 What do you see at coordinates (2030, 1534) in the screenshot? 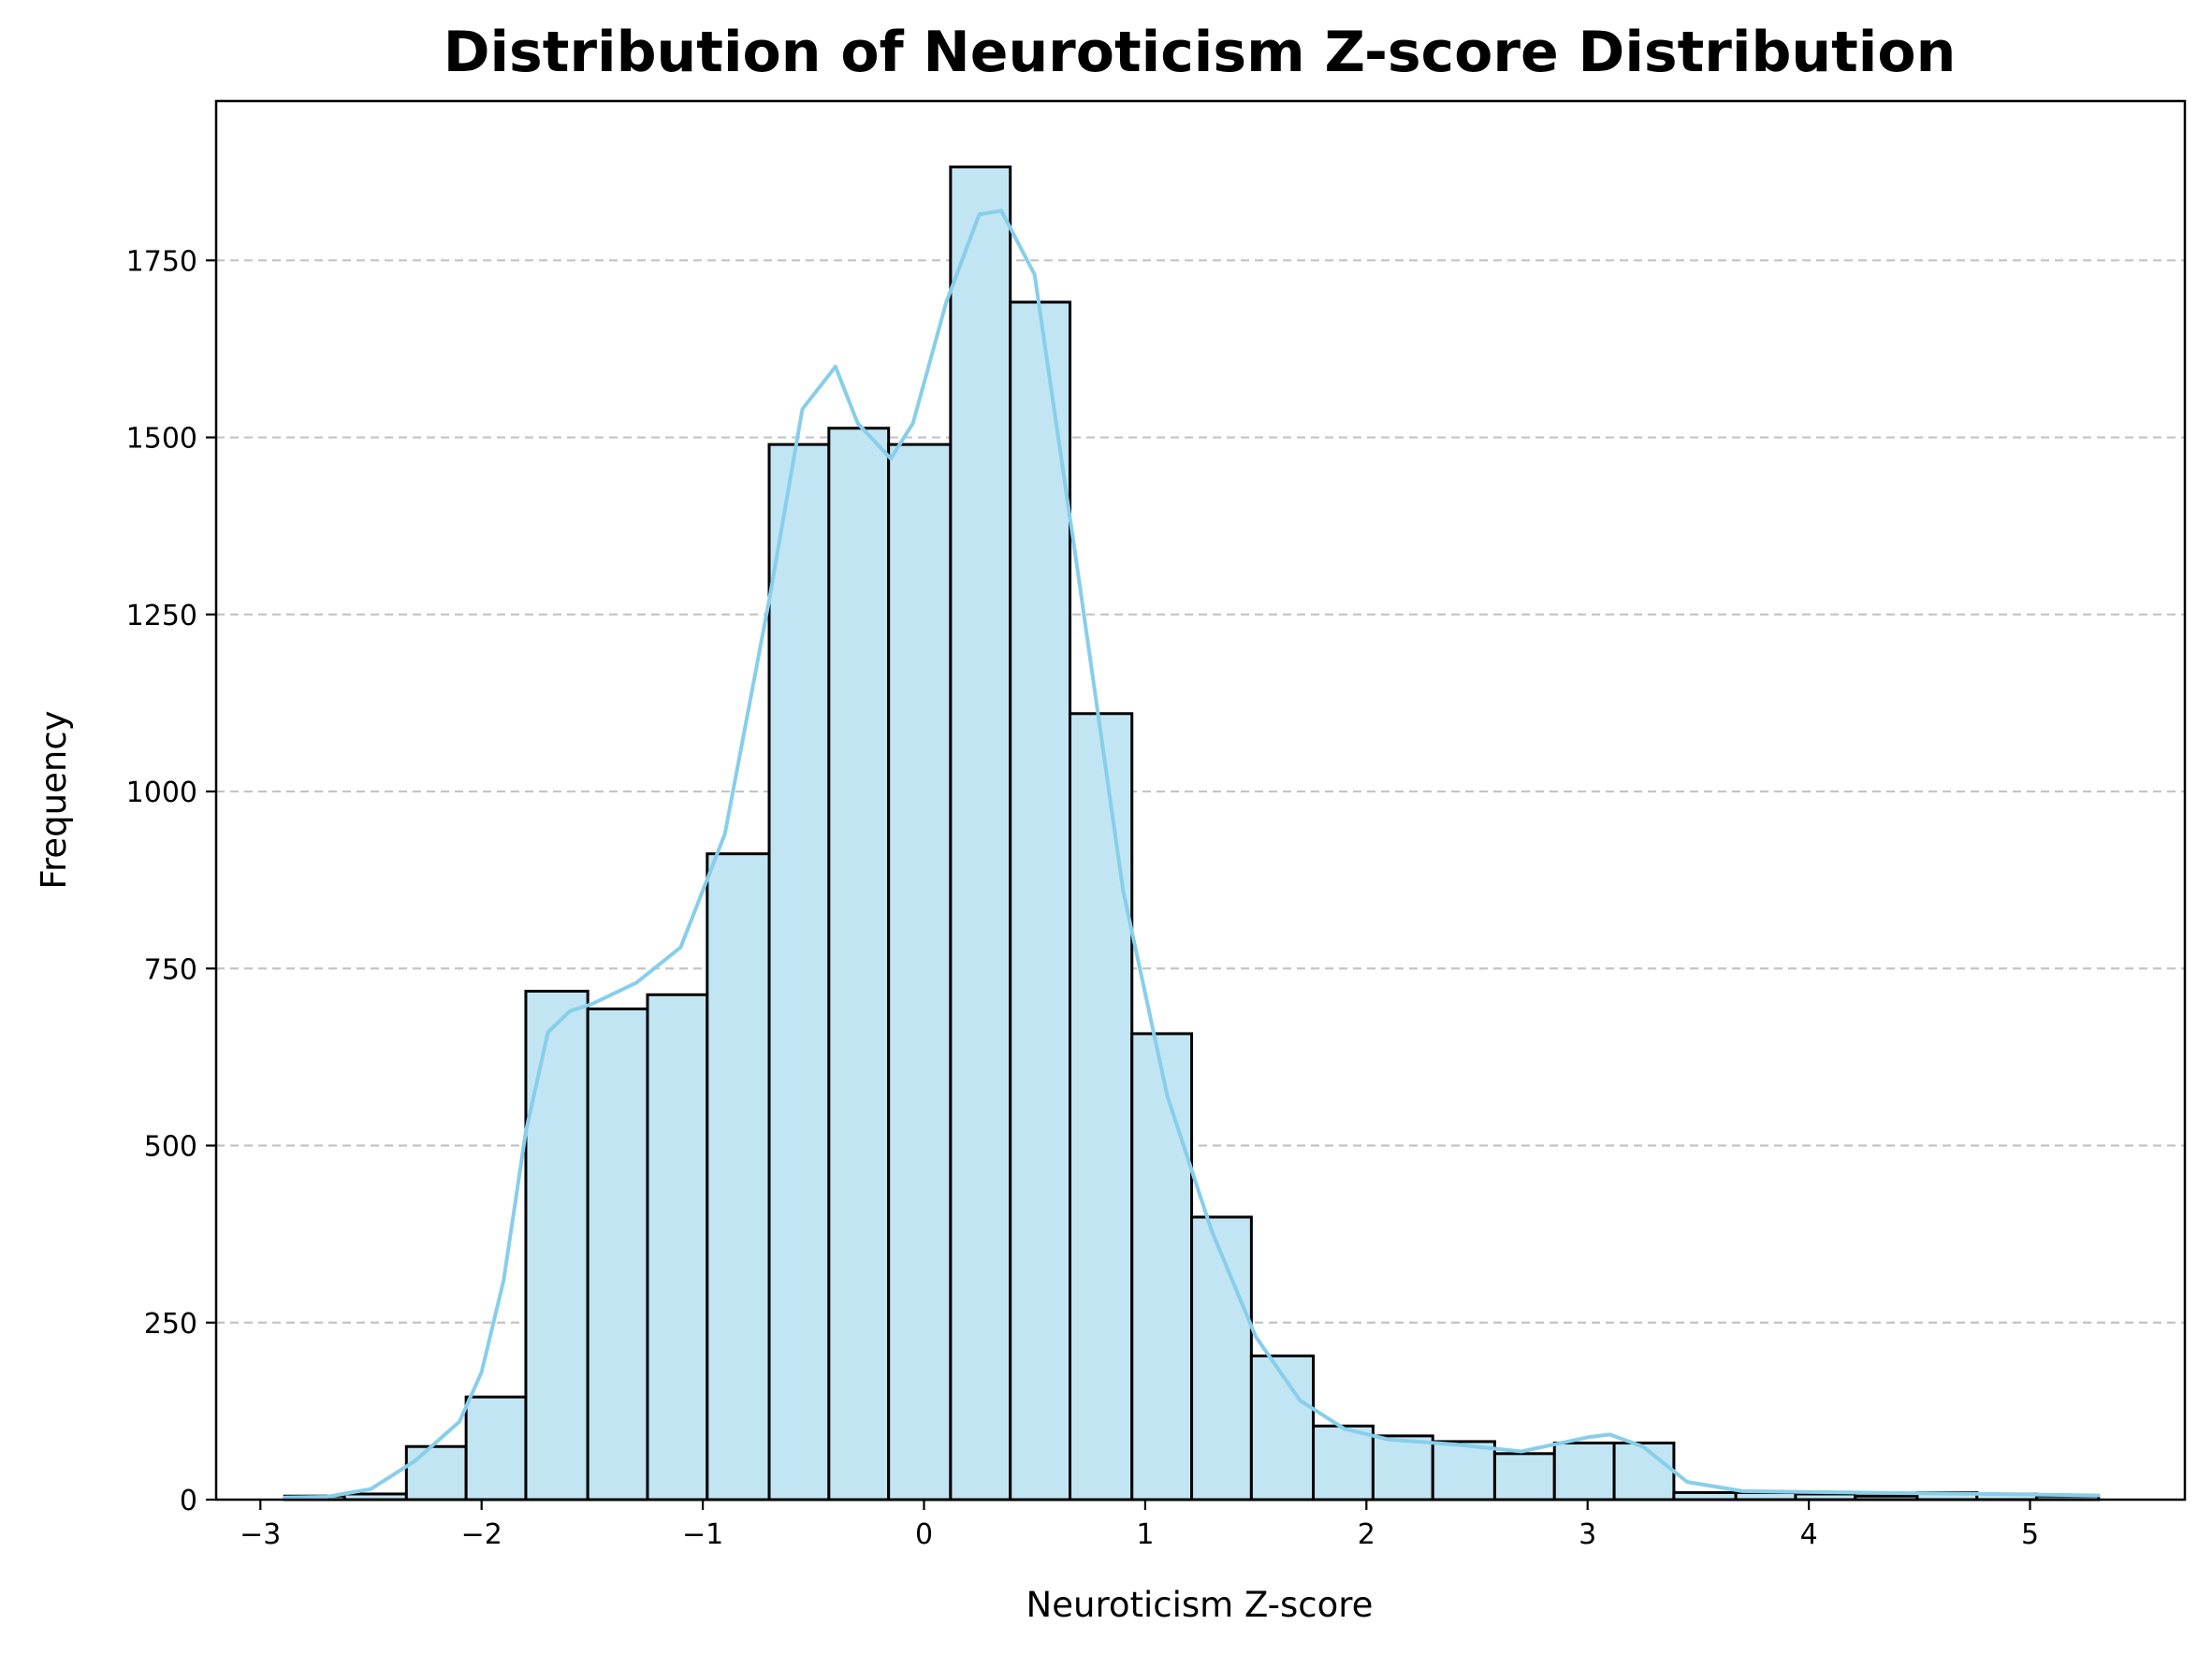
I see `x-tick-label: 5` at bounding box center [2030, 1534].